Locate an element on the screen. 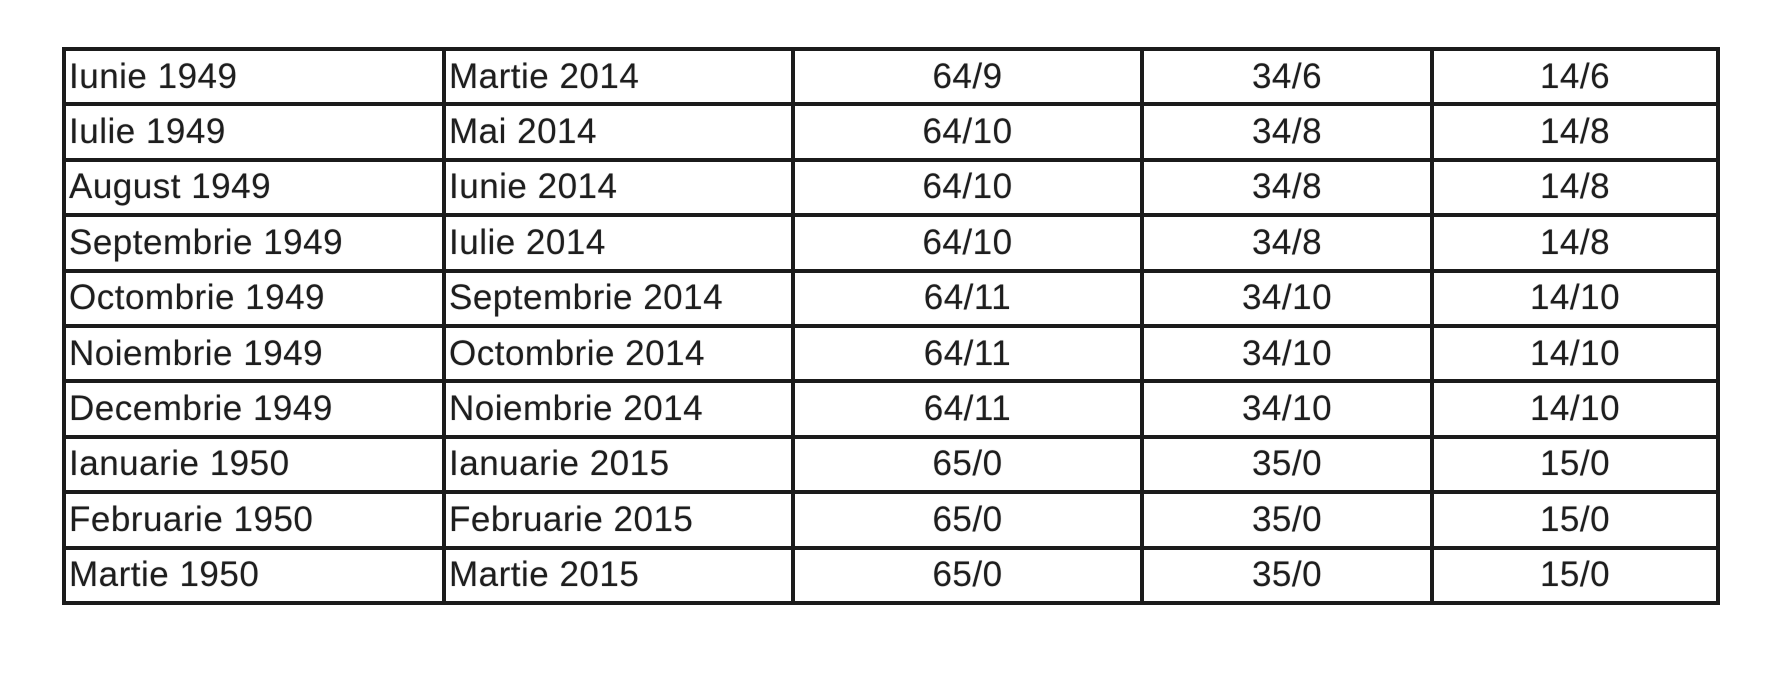 Image resolution: width=1766 pixels, height=700 pixels. birth-month-cell: Iulie 1949 is located at coordinates (254, 132).